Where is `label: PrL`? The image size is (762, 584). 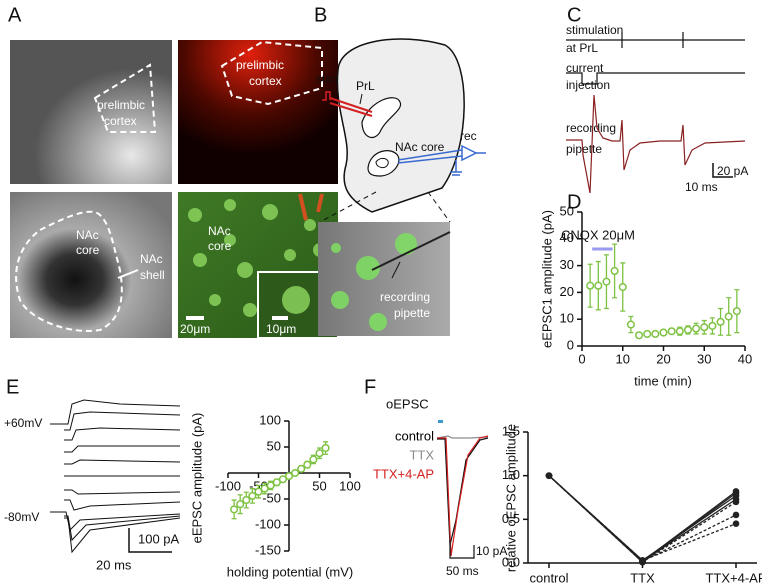
label: PrL is located at coordinates (365, 86).